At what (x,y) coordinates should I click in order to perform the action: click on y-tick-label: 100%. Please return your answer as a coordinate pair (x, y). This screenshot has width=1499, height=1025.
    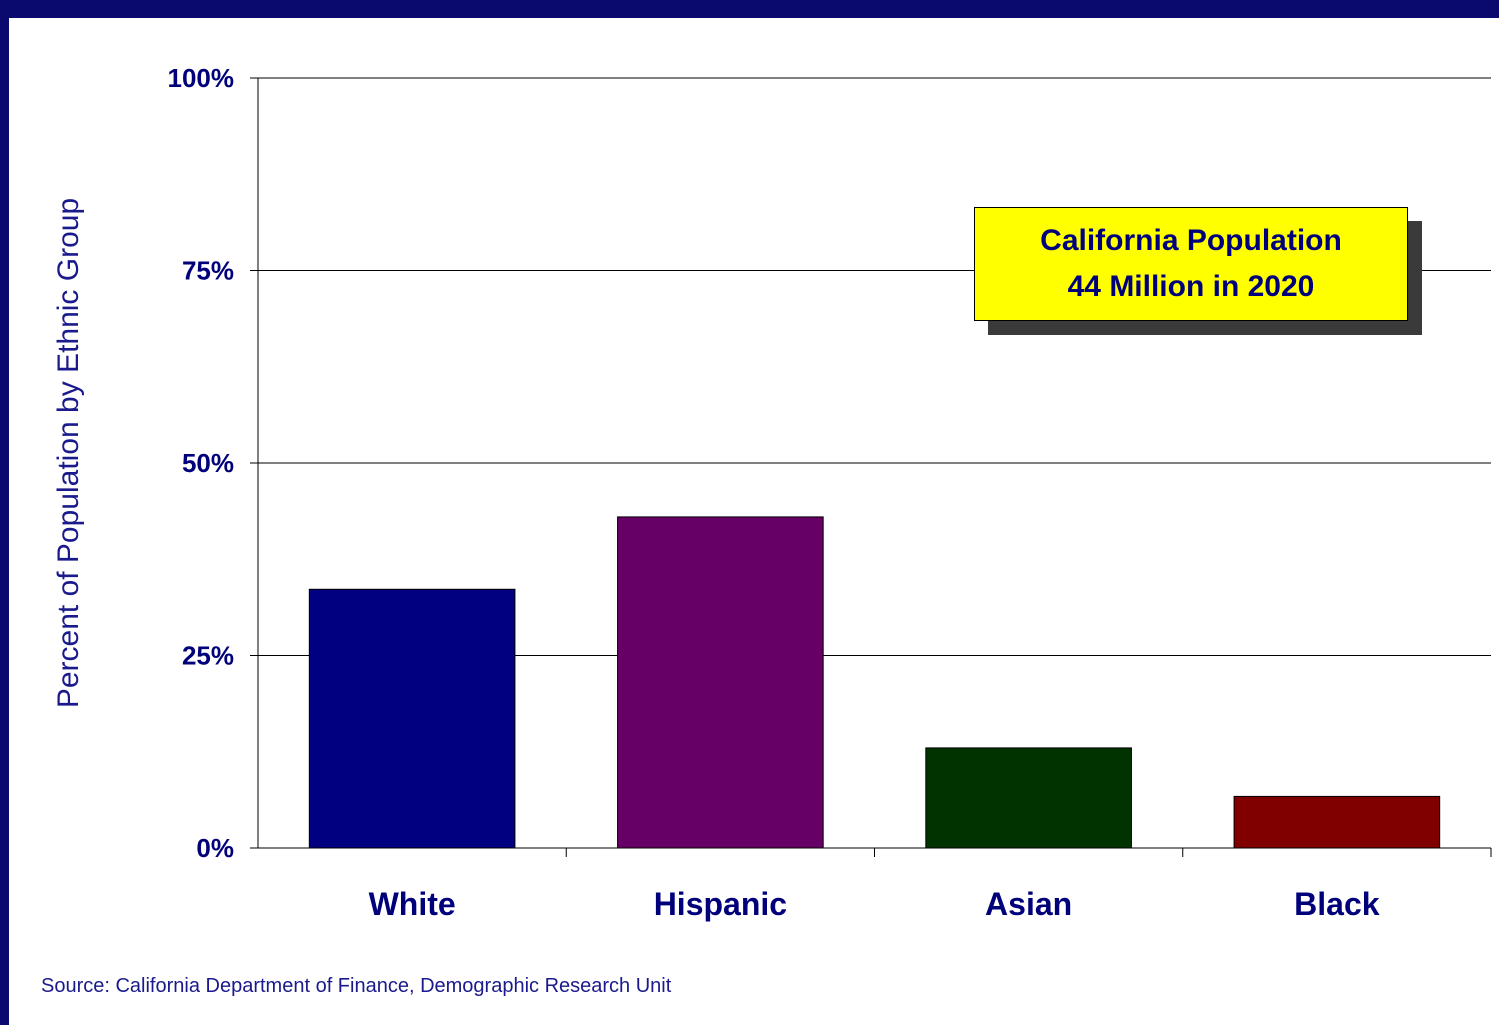
    Looking at the image, I should click on (201, 78).